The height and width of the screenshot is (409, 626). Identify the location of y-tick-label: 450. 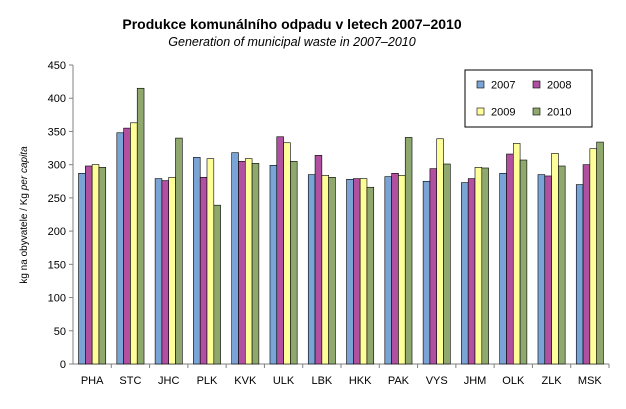
(57, 66).